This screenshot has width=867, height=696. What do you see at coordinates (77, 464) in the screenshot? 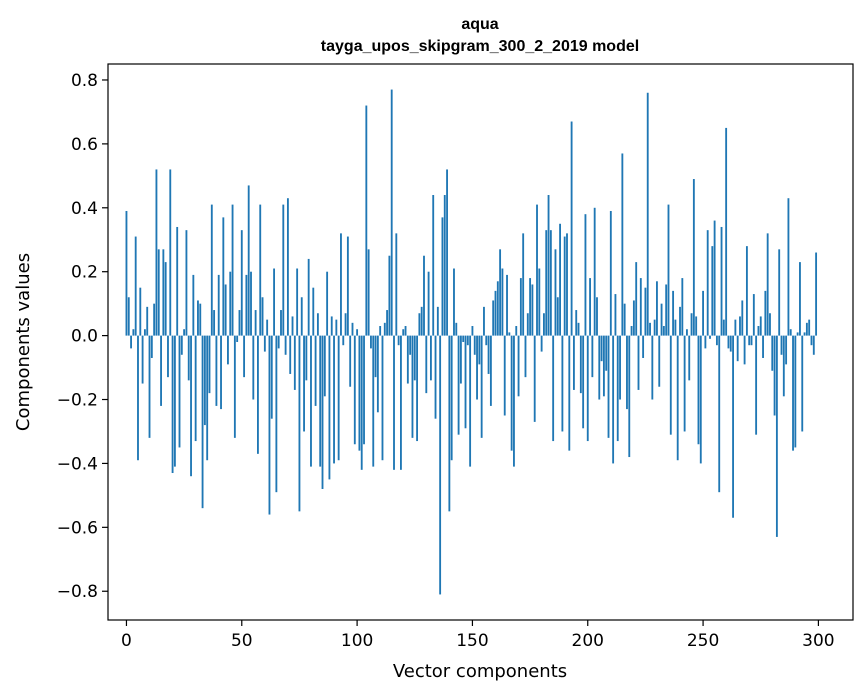
I see `y-tick-label: −0.4` at bounding box center [77, 464].